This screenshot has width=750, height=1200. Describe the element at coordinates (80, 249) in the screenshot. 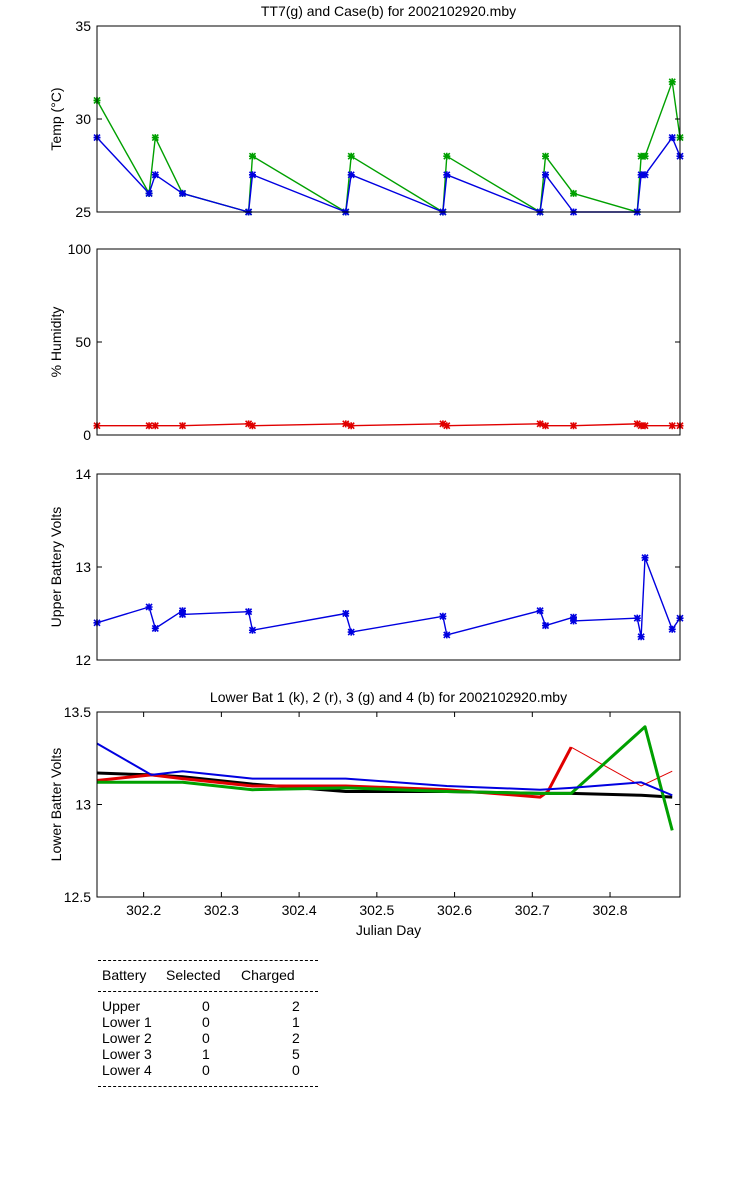

I see `y-tick-label: 100` at that location.